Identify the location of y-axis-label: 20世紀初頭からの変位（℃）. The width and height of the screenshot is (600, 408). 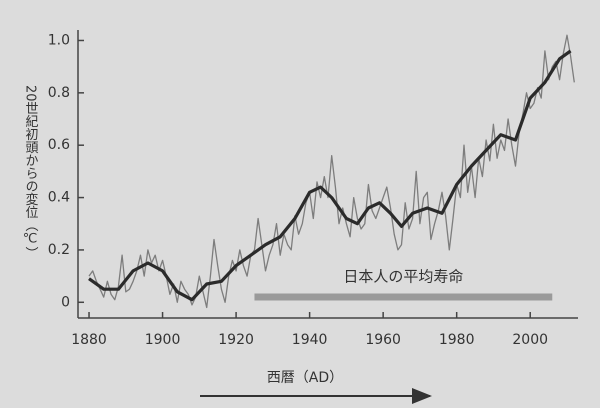
(31, 172).